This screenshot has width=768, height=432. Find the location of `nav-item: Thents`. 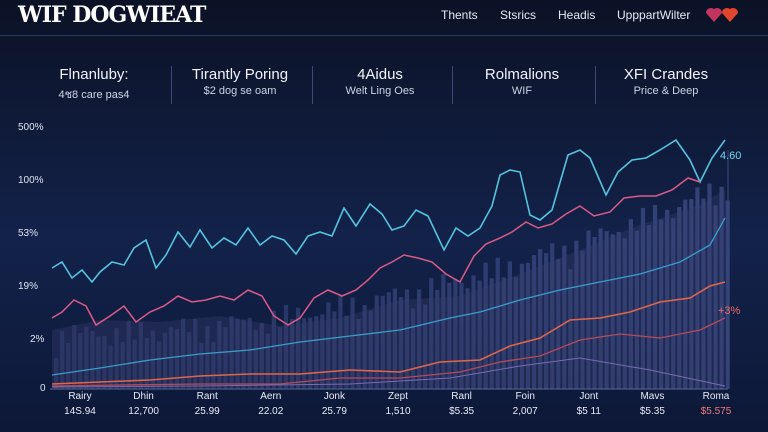

nav-item: Thents is located at coordinates (459, 15).